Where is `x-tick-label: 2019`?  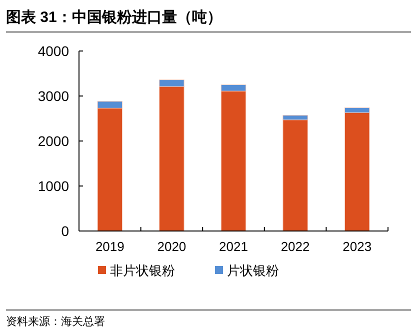
x-tick-label: 2019 is located at coordinates (109, 246).